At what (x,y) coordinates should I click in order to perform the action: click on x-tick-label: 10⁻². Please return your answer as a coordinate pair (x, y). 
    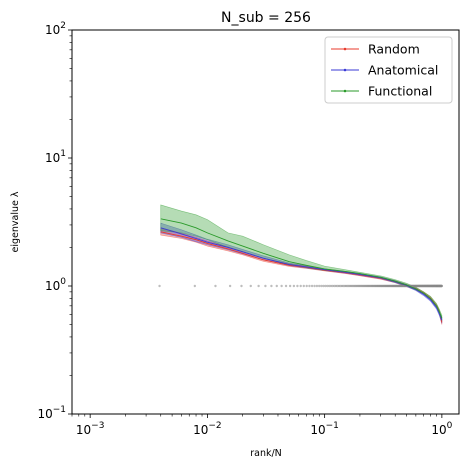
    Looking at the image, I should click on (207, 429).